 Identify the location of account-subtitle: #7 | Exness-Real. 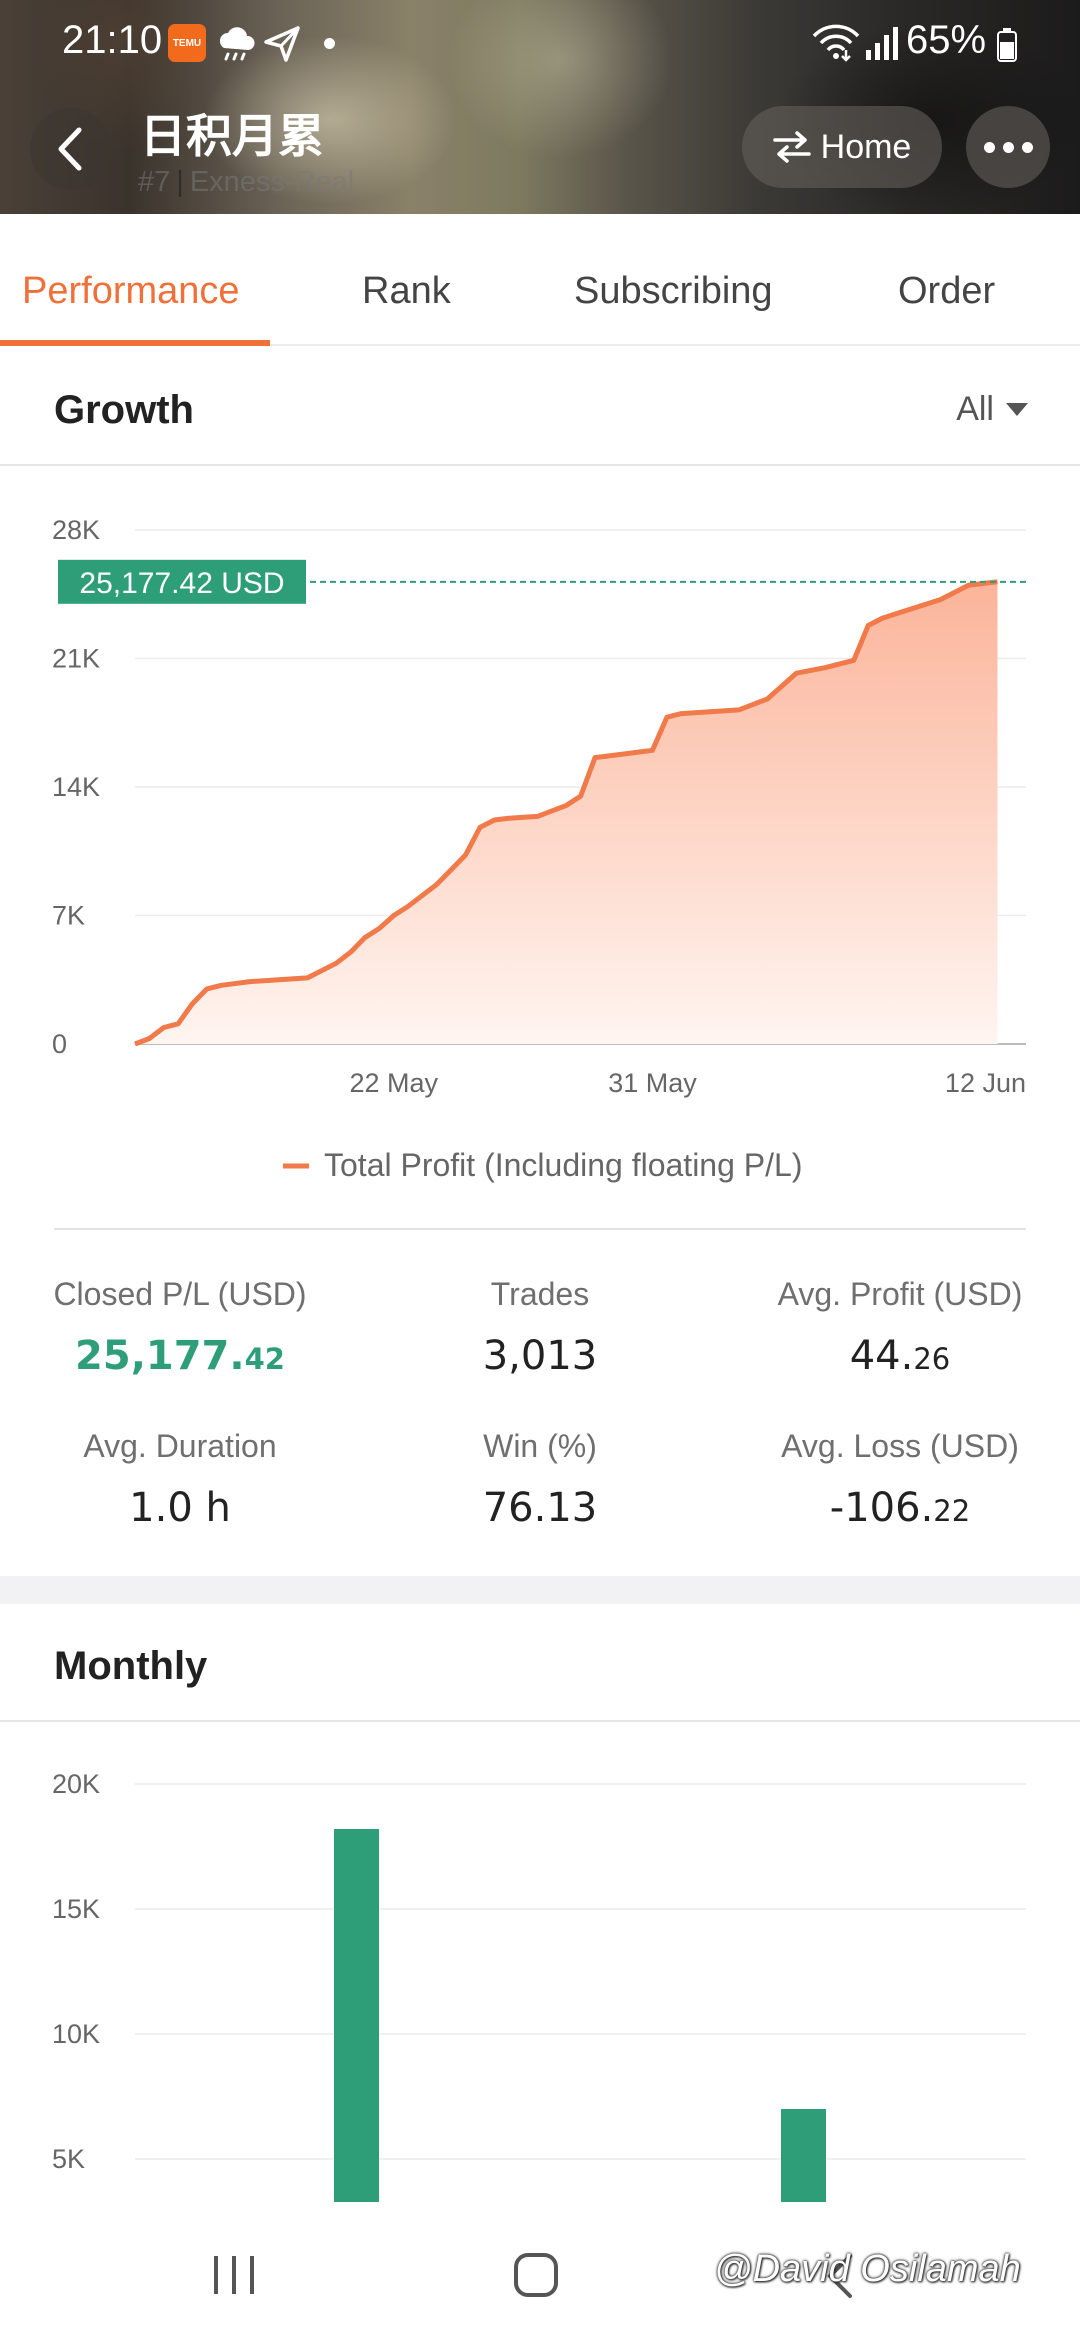
(246, 182).